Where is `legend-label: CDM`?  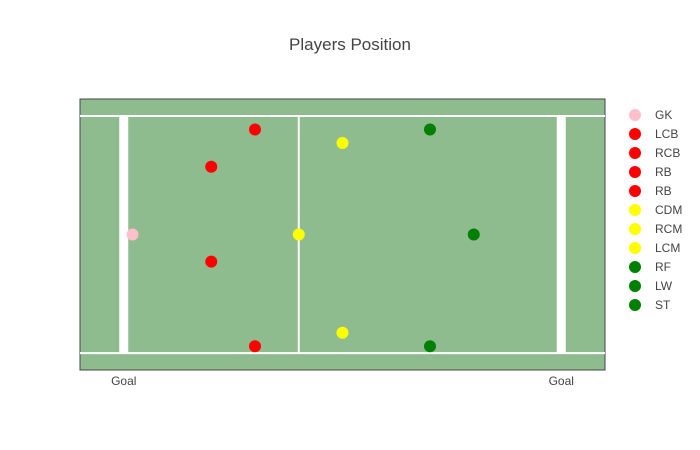
legend-label: CDM is located at coordinates (668, 210).